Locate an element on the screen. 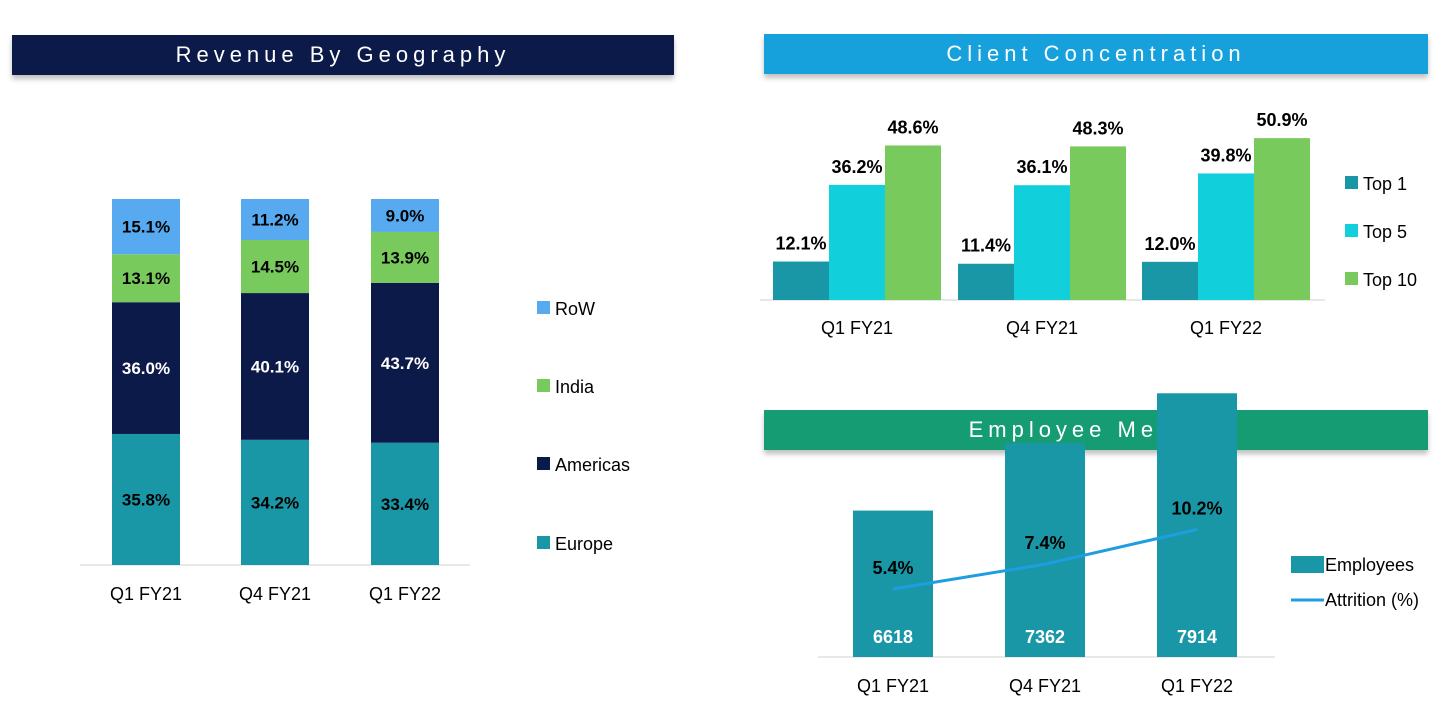  geo-legend-swatch-europe is located at coordinates (543, 542).